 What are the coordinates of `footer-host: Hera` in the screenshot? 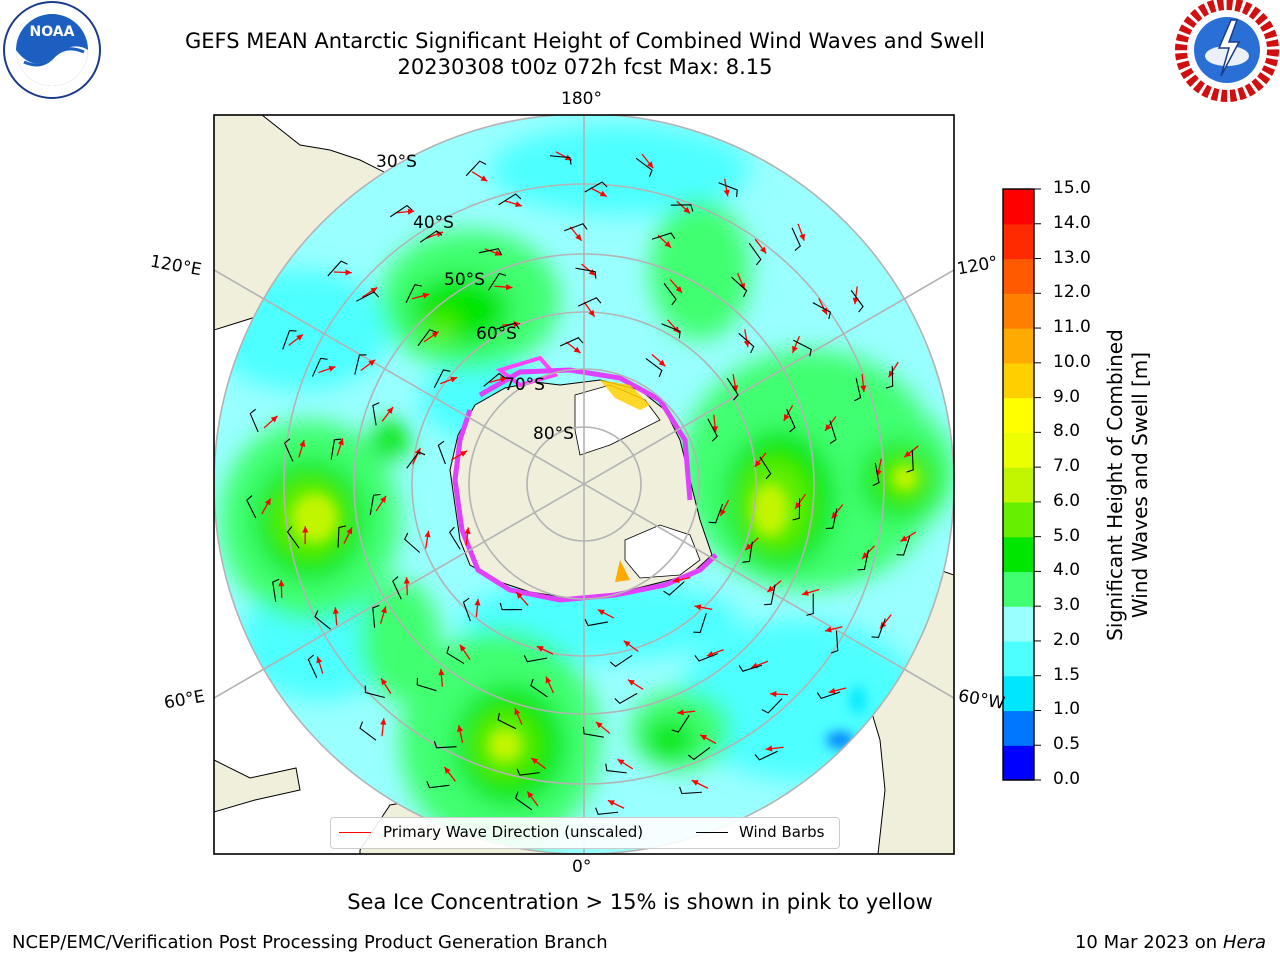 It's located at (1244, 942).